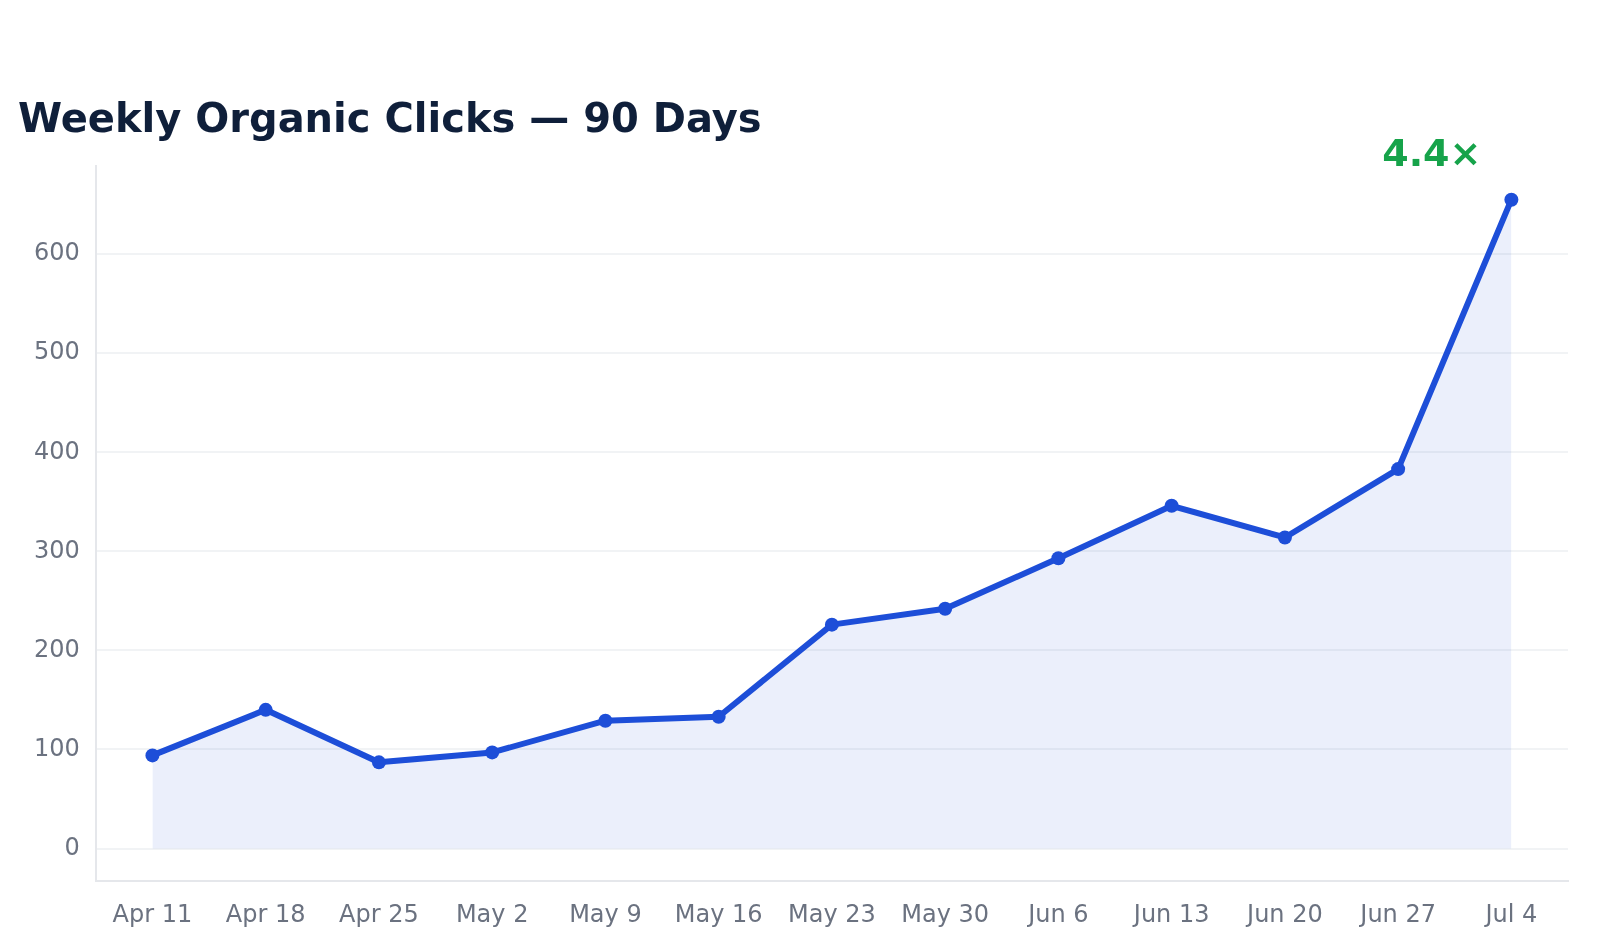 This screenshot has height=950, width=1620. I want to click on y-tick-label: 400, so click(57, 450).